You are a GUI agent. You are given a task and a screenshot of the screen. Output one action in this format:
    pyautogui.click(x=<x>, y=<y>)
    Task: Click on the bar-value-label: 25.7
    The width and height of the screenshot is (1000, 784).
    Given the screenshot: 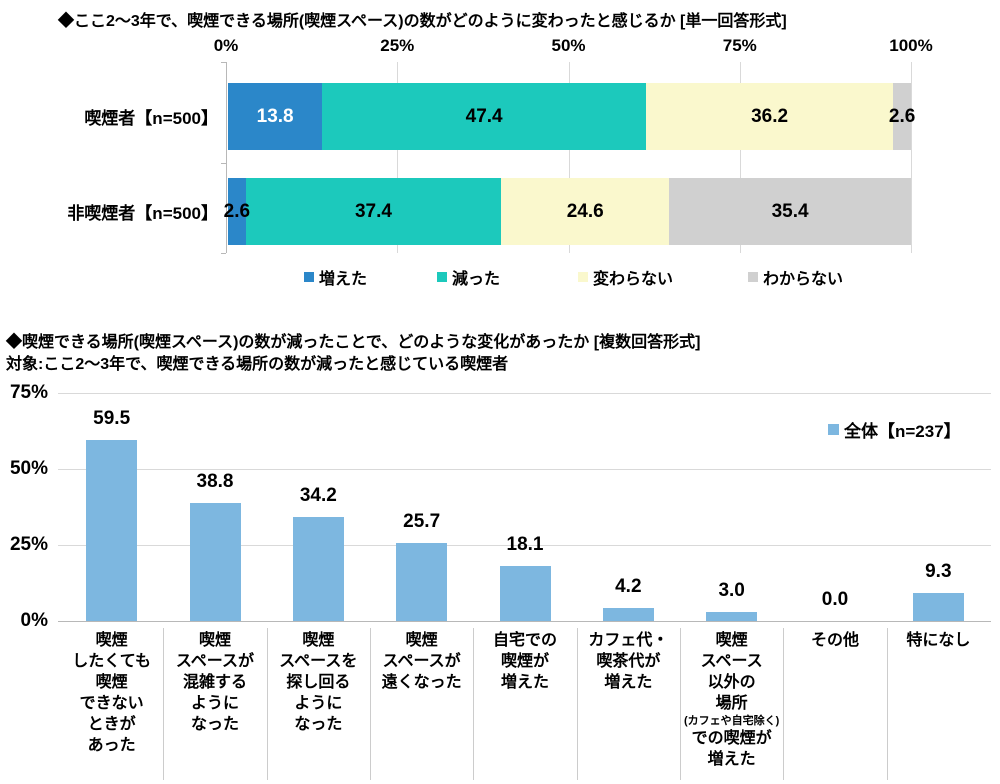 What is the action you would take?
    pyautogui.click(x=422, y=521)
    